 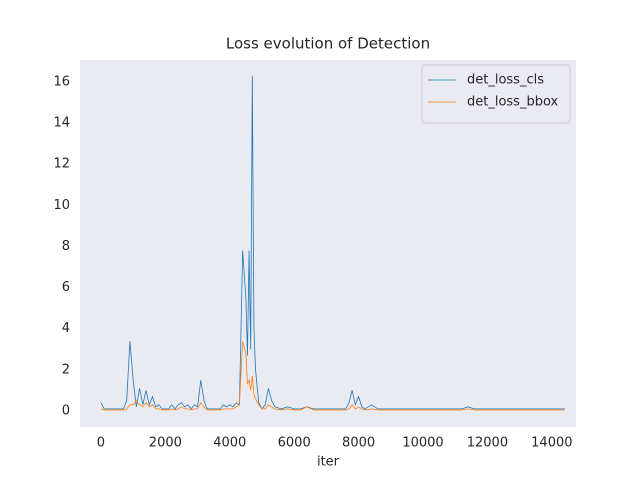 What do you see at coordinates (513, 102) in the screenshot?
I see `legend-label: det_loss_bbox` at bounding box center [513, 102].